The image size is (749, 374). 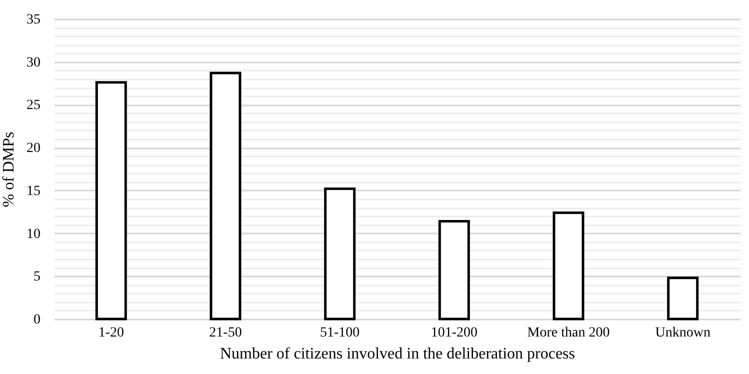 I want to click on x-tick-label: 51-100, so click(x=340, y=333).